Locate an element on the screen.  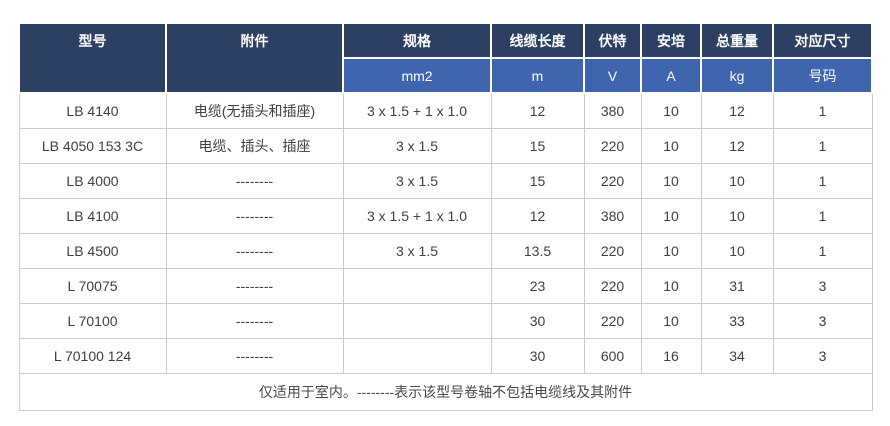
table-row: L 70100 -------- 30 220 10 33 3 is located at coordinates (445, 320).